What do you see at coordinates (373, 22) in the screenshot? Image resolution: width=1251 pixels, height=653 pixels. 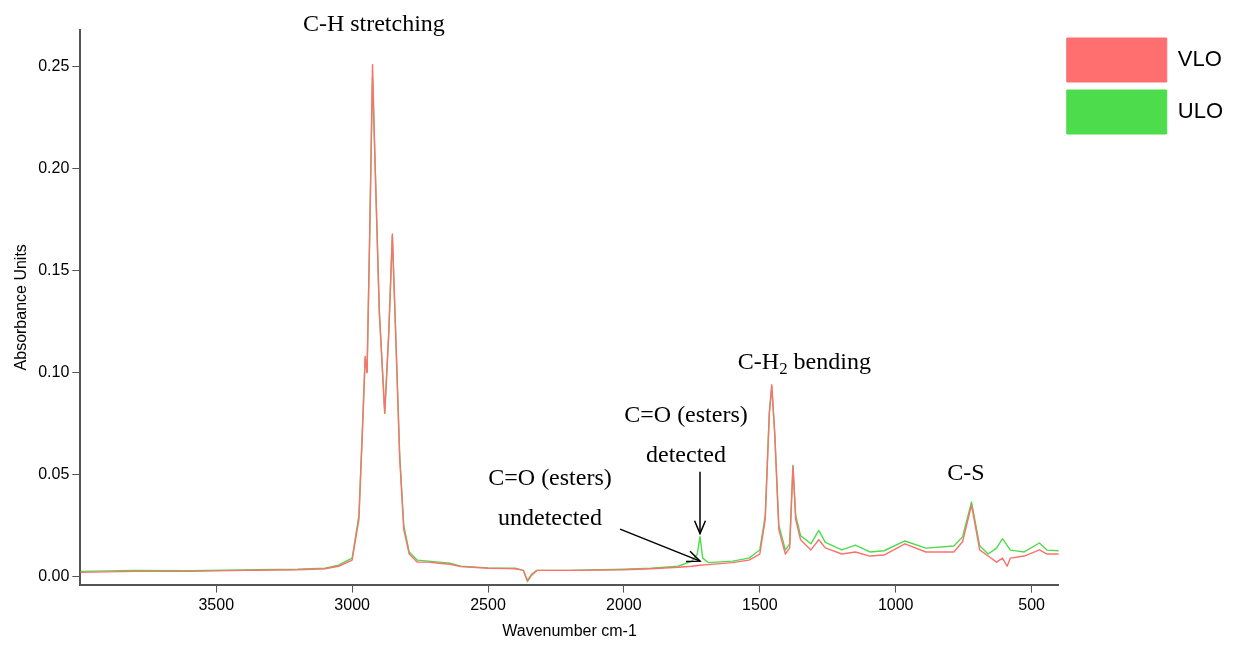 I see `annotation: C-H stretching` at bounding box center [373, 22].